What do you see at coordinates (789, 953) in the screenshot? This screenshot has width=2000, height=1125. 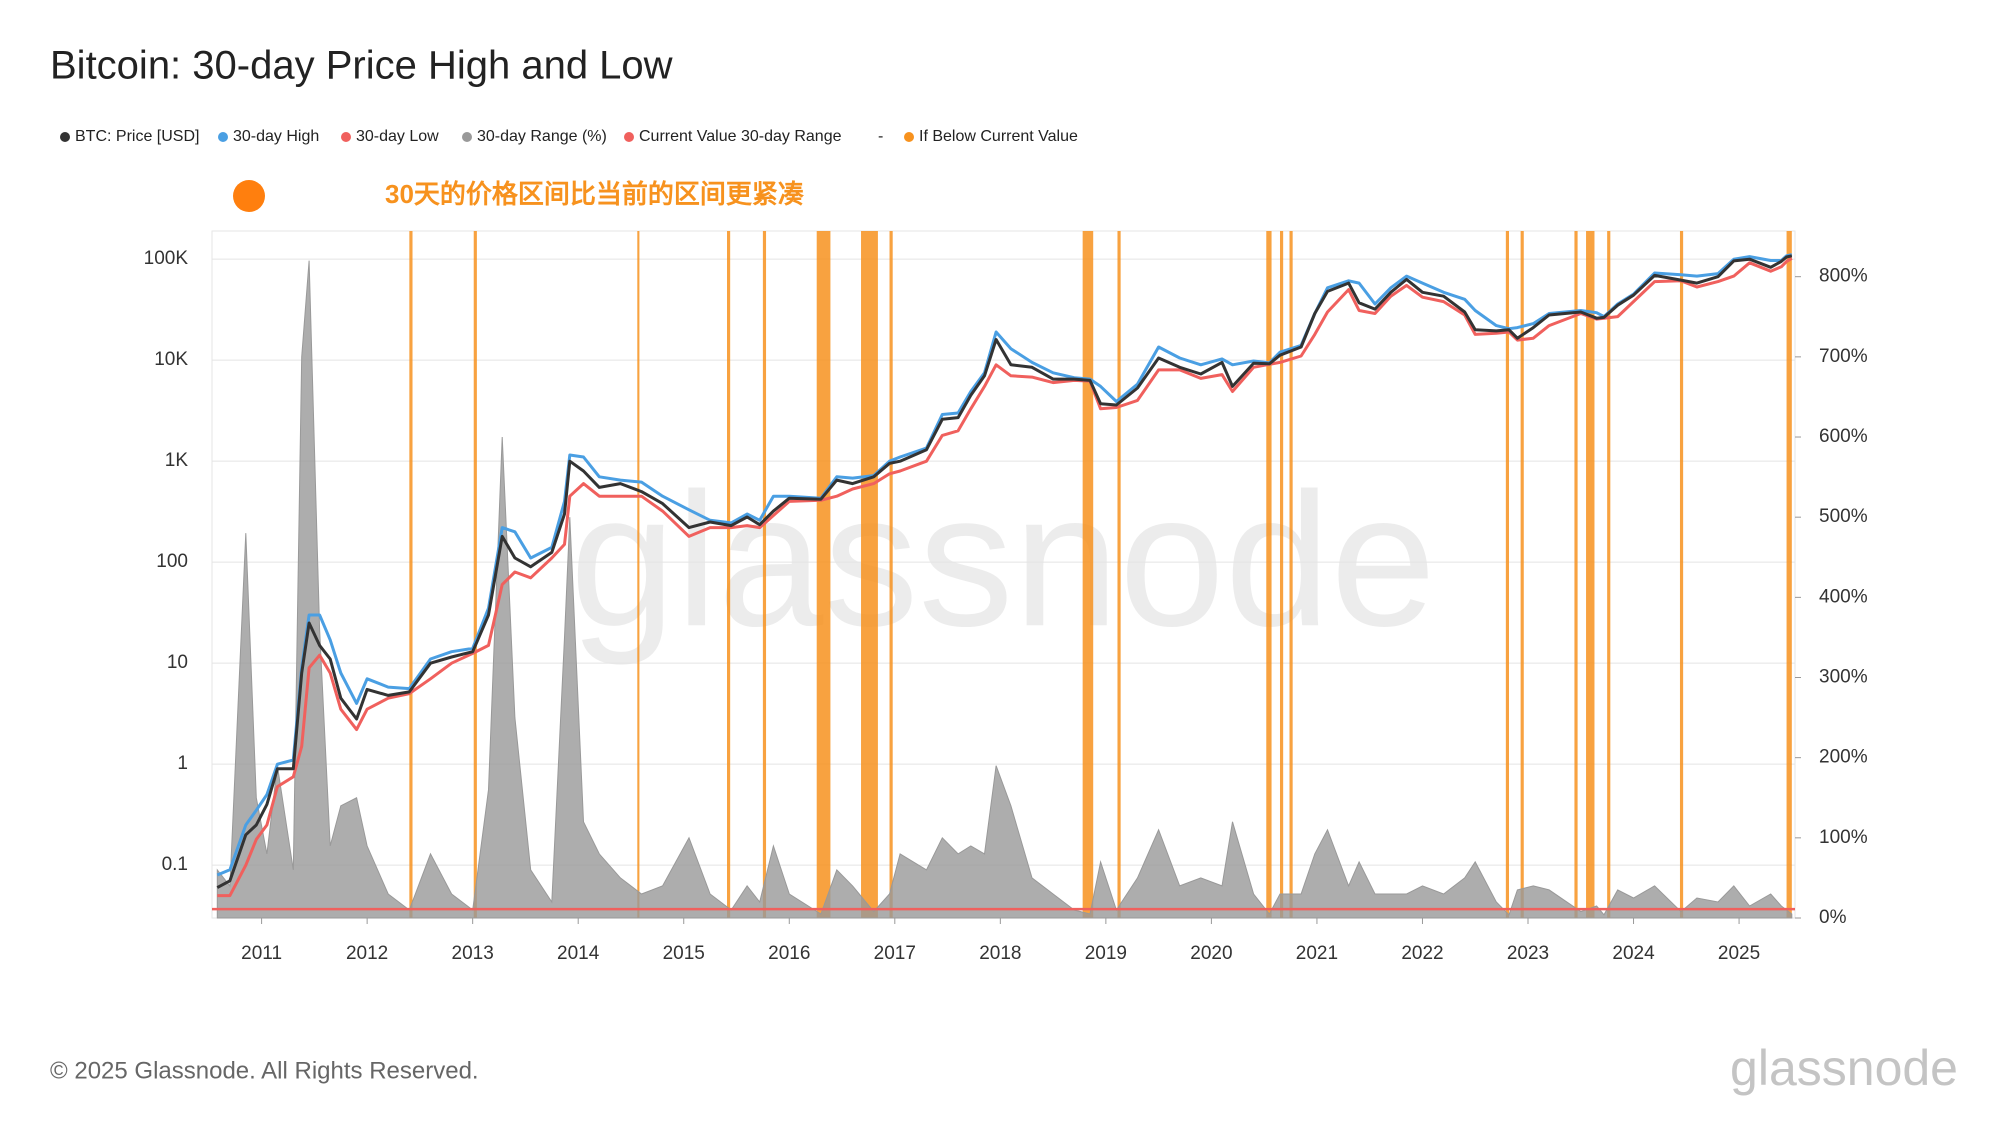 I see `x-tick-label: 2016` at bounding box center [789, 953].